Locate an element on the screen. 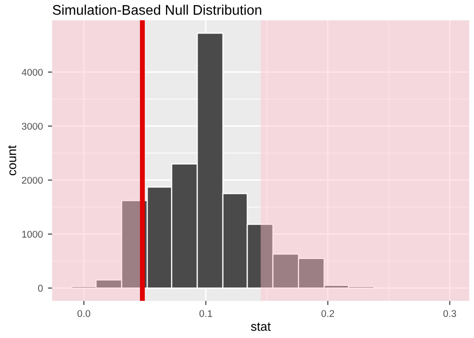 The image size is (474, 338). chart-title: Simulation-Based Null Distribution is located at coordinates (157, 9).